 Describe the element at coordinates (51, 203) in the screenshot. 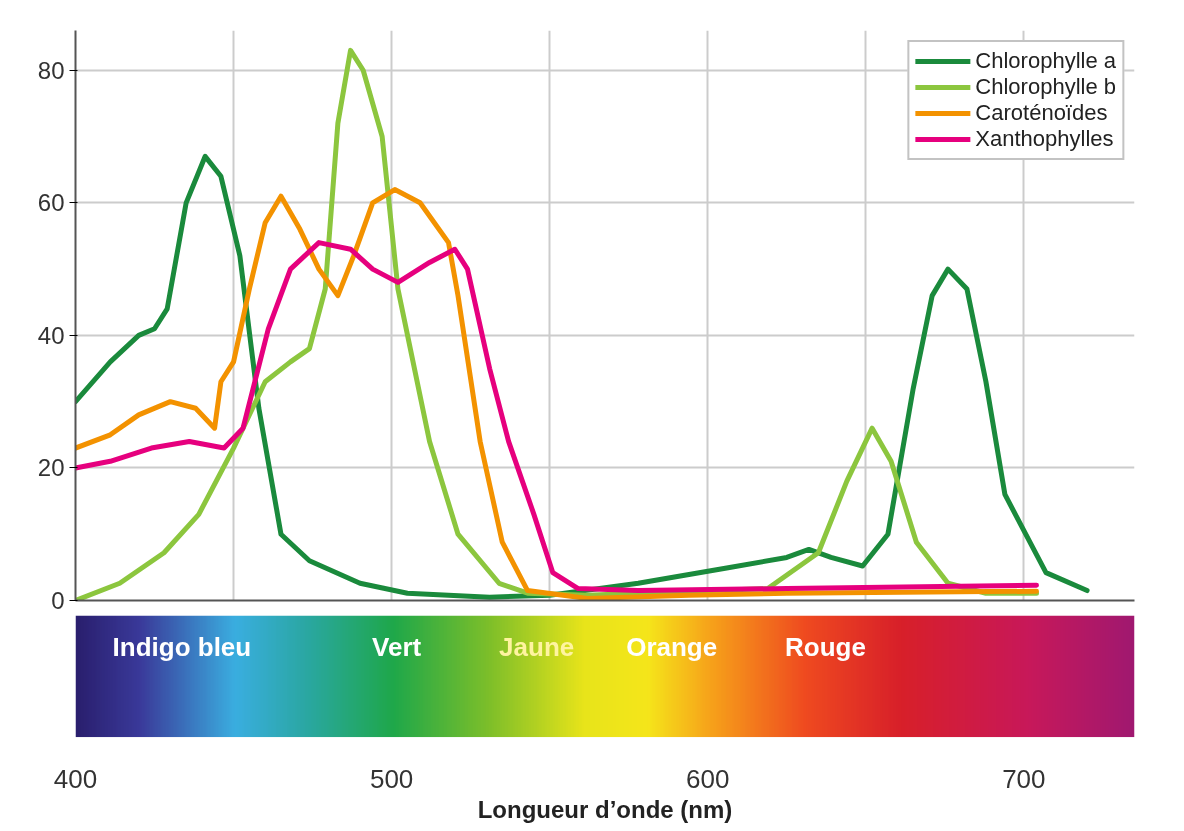

I see `y-tick-label: 60` at that location.